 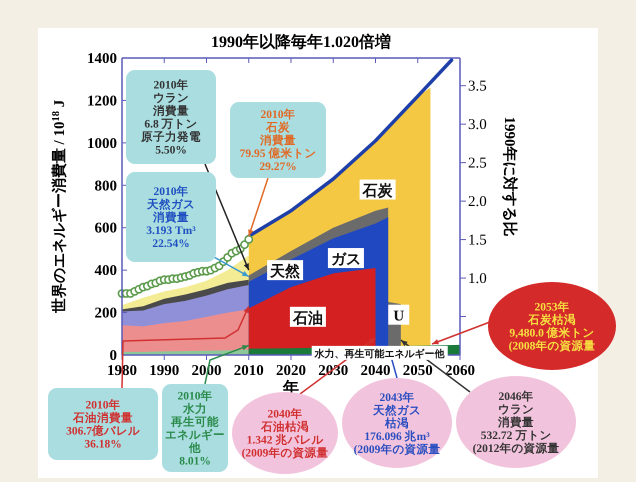 I want to click on annotation: ガス, so click(x=345, y=260).